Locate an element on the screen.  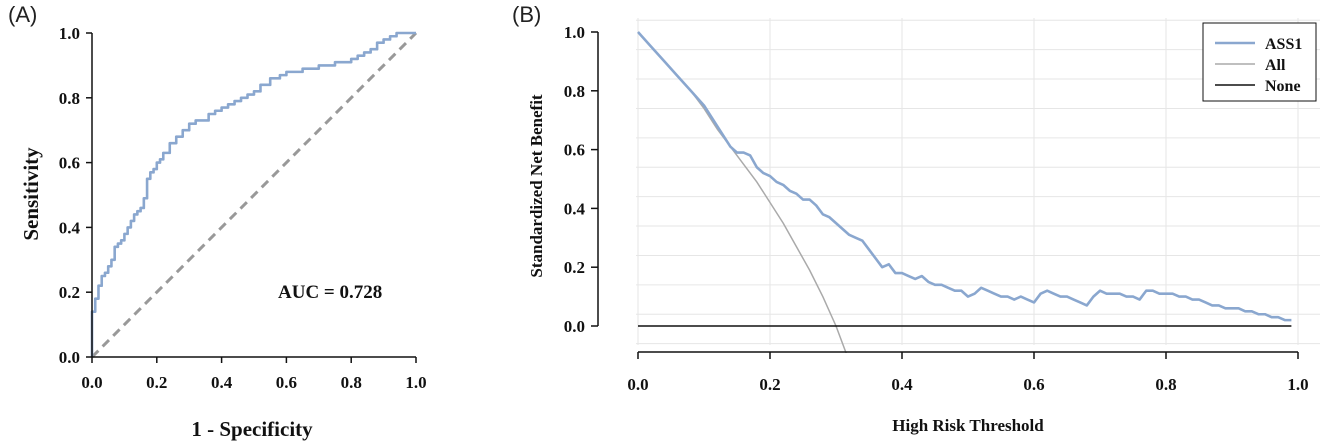
dca-y-tick-label: 0.6 is located at coordinates (574, 150).